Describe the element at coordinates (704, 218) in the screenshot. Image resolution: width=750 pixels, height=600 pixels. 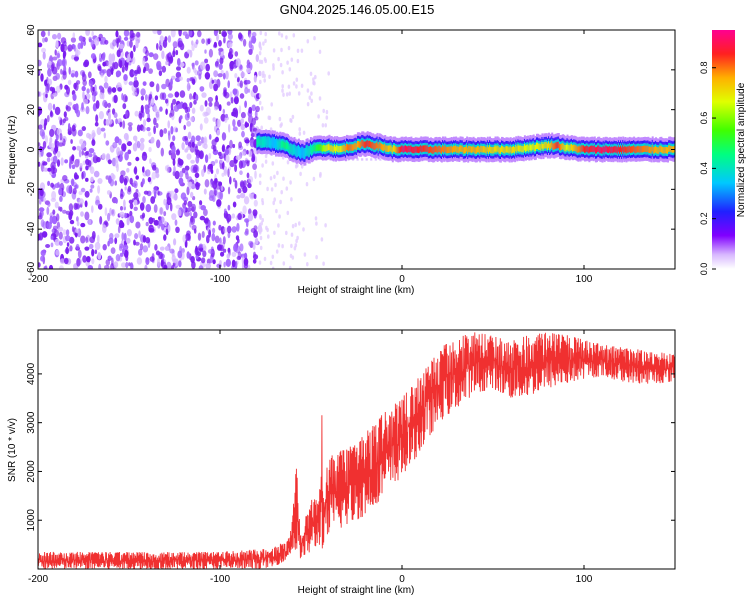
I see `colorbar-tick-label: 0.2` at that location.